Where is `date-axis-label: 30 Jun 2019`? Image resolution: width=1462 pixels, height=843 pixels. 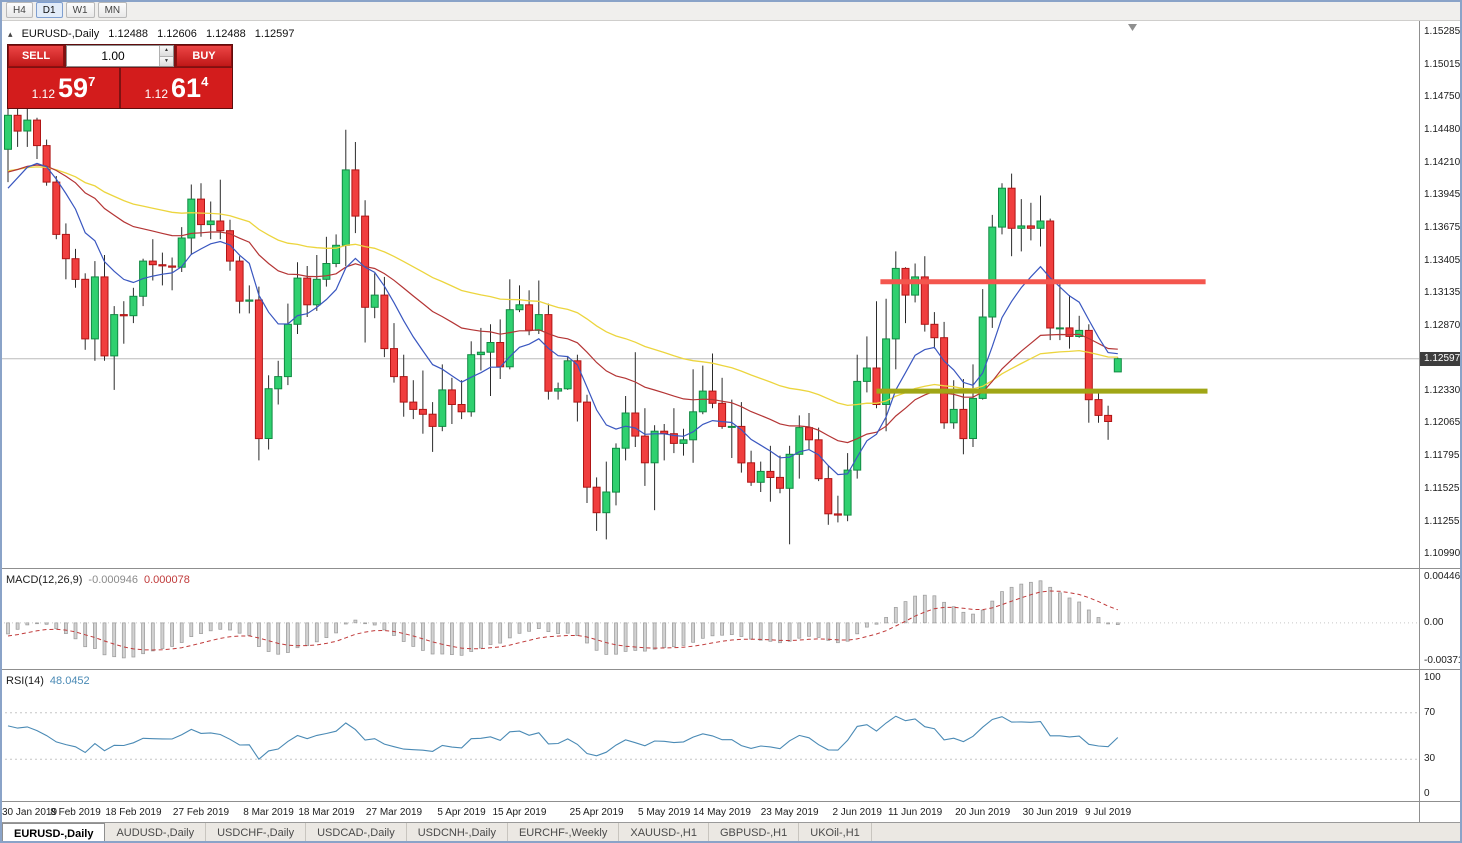 date-axis-label: 30 Jun 2019 is located at coordinates (1050, 812).